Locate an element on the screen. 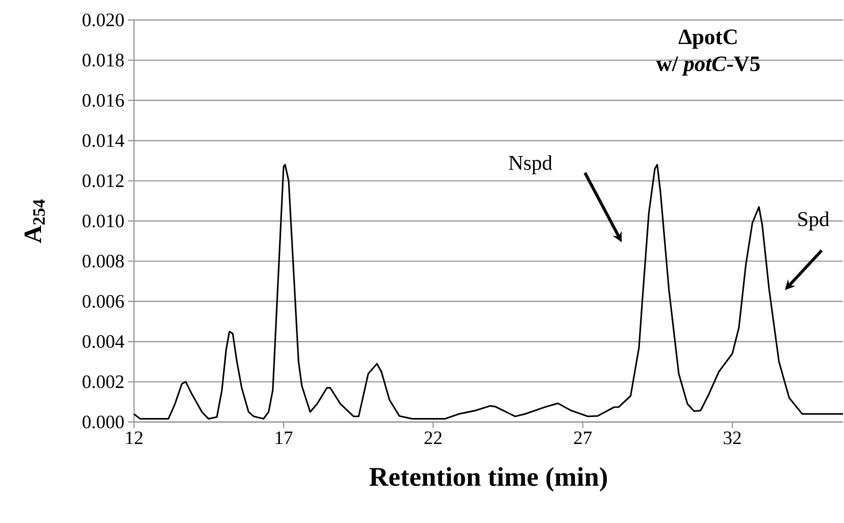 The height and width of the screenshot is (523, 844). annotation: Nspd is located at coordinates (530, 164).